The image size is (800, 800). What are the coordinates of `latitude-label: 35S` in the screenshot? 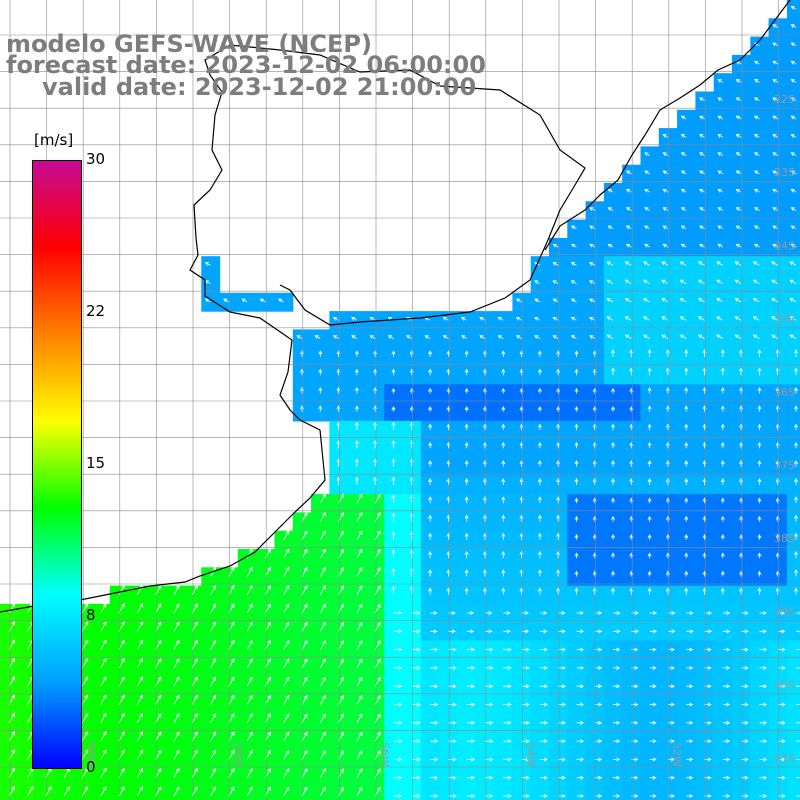 It's located at (784, 319).